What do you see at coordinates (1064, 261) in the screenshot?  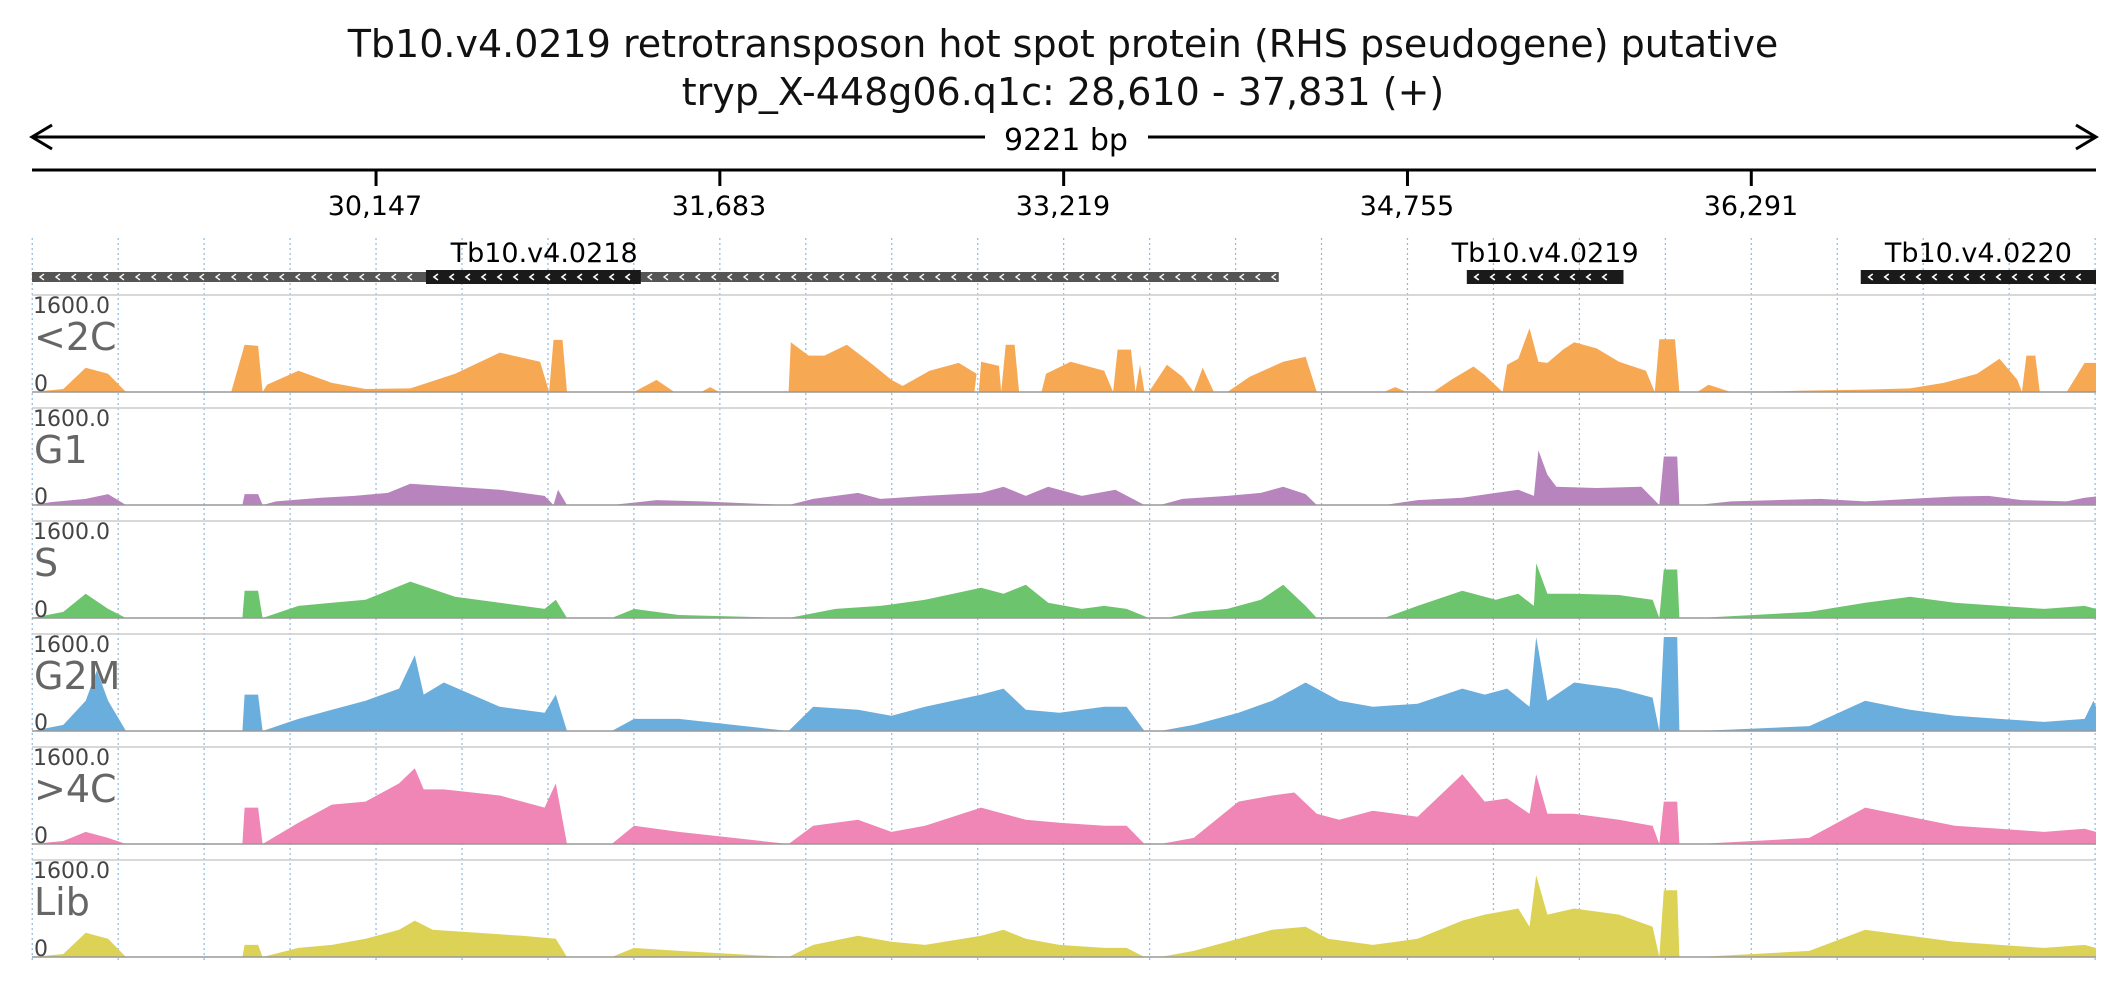 I see `gene-track: Tb10.v4.0218 Tb10.v4.0219 Tb10.v4.0220` at bounding box center [1064, 261].